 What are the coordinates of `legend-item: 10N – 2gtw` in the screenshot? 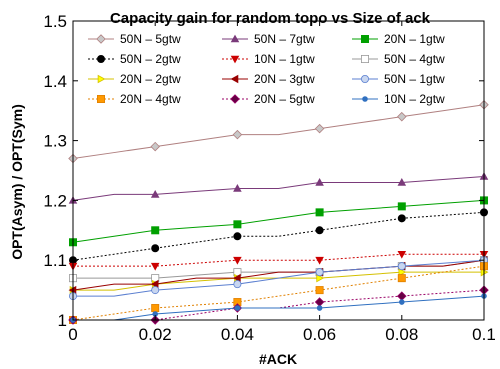 It's located at (398, 99).